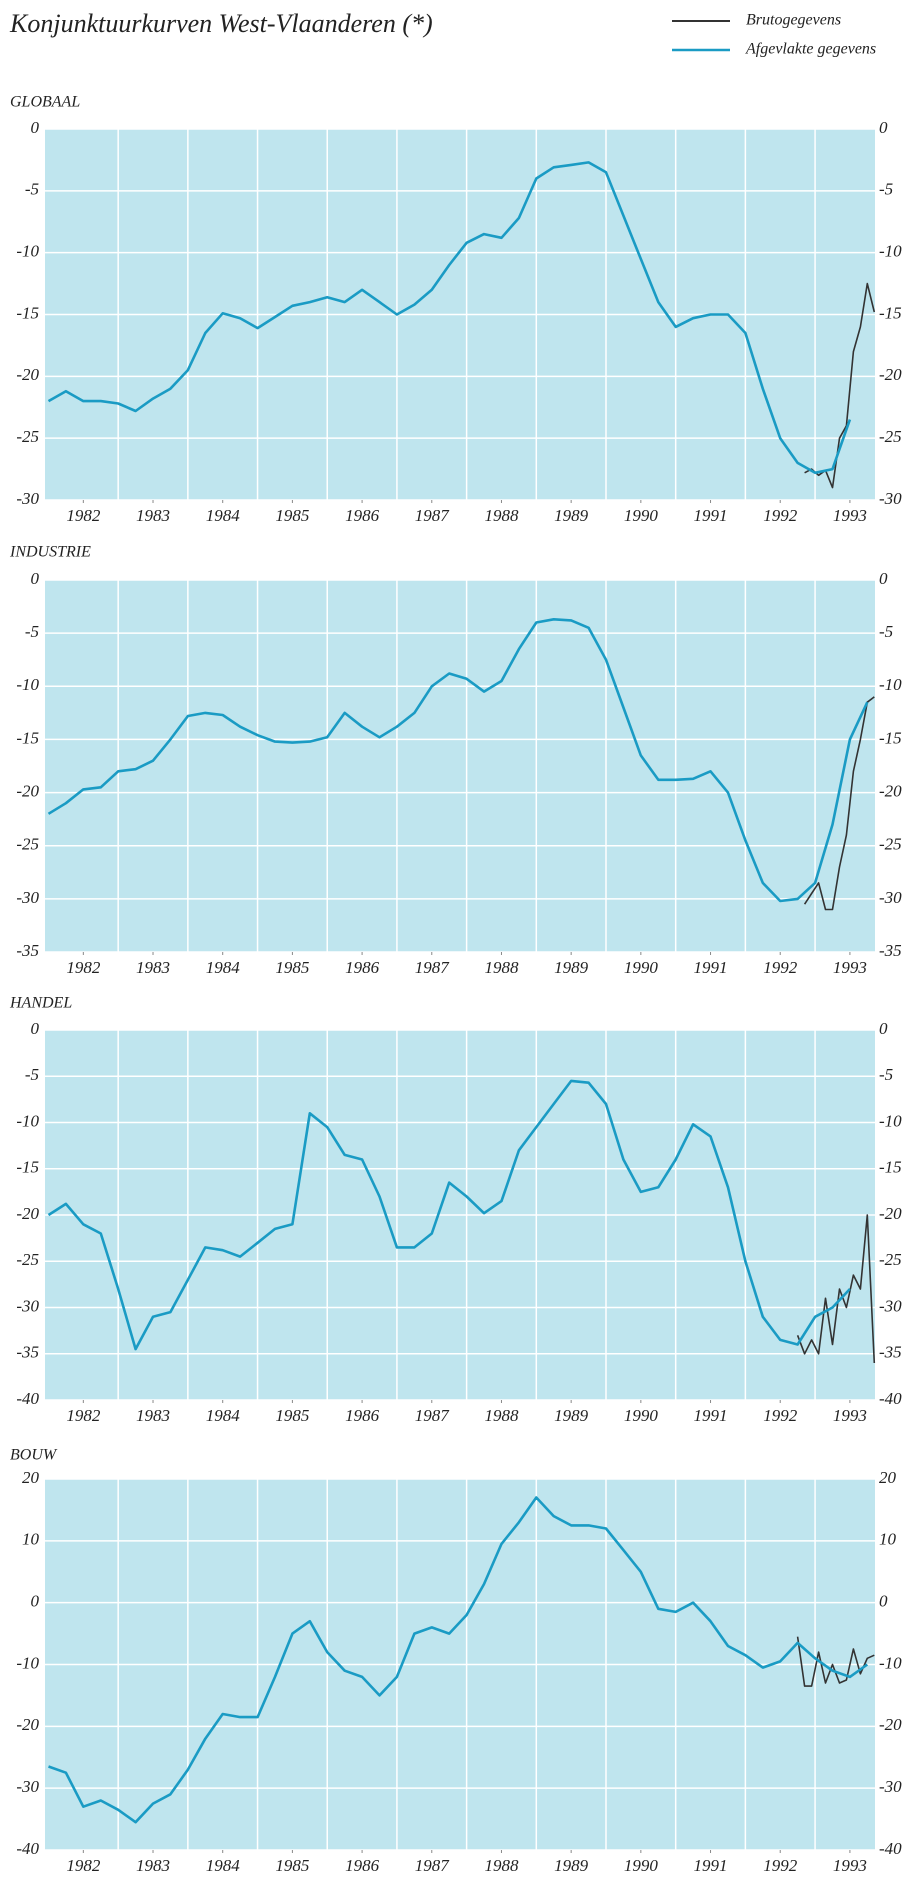 Image resolution: width=908 pixels, height=1877 pixels. What do you see at coordinates (34, 1455) in the screenshot?
I see `panel-title: BOUW` at bounding box center [34, 1455].